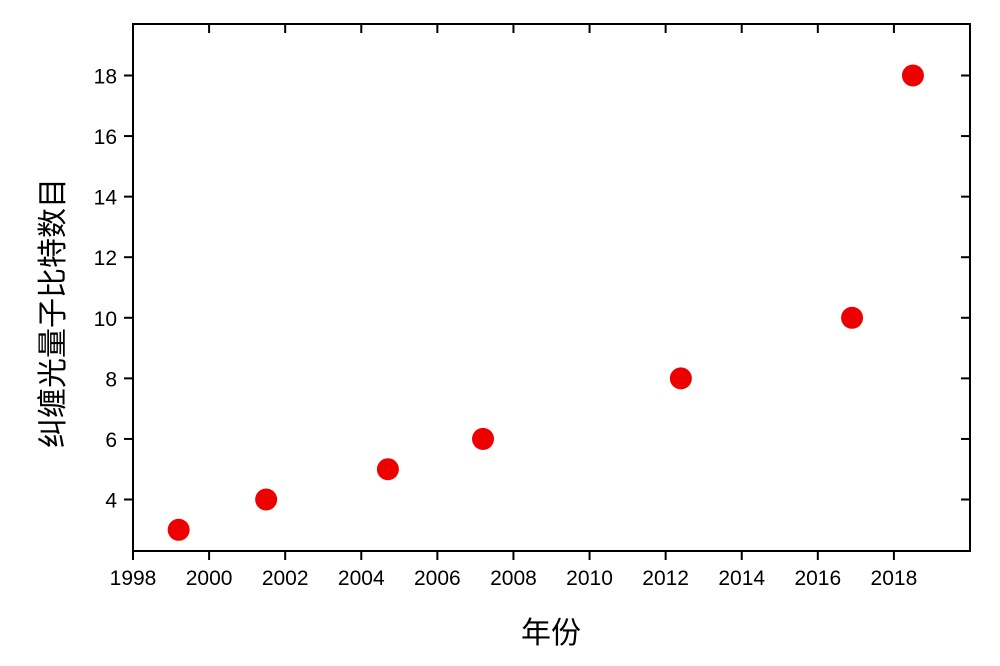  I want to click on y-tick-label: 18, so click(105, 76).